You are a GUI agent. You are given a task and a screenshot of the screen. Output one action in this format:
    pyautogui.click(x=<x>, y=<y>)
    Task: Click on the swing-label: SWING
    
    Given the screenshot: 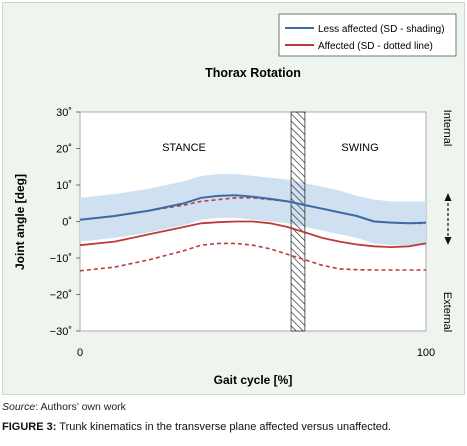 What is the action you would take?
    pyautogui.click(x=359, y=148)
    